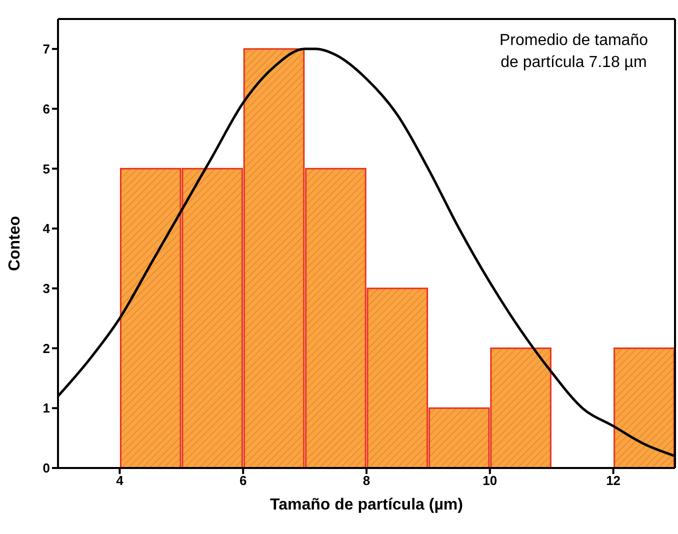  Describe the element at coordinates (46, 468) in the screenshot. I see `y-tick-label: 0` at that location.